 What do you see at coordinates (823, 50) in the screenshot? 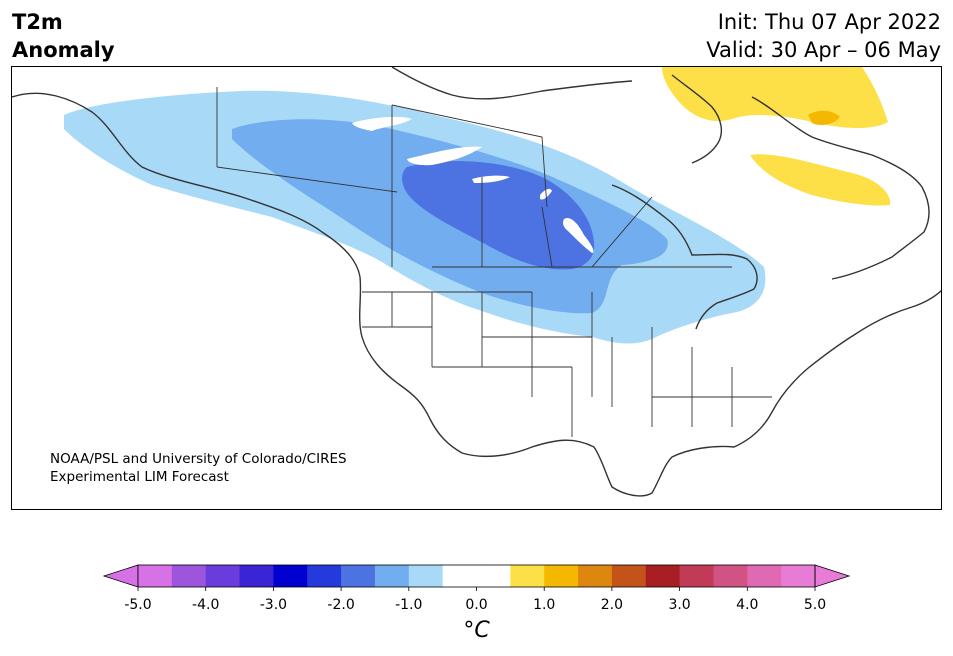
I see `valid-dates: Valid: 30 Apr – 06 May` at bounding box center [823, 50].